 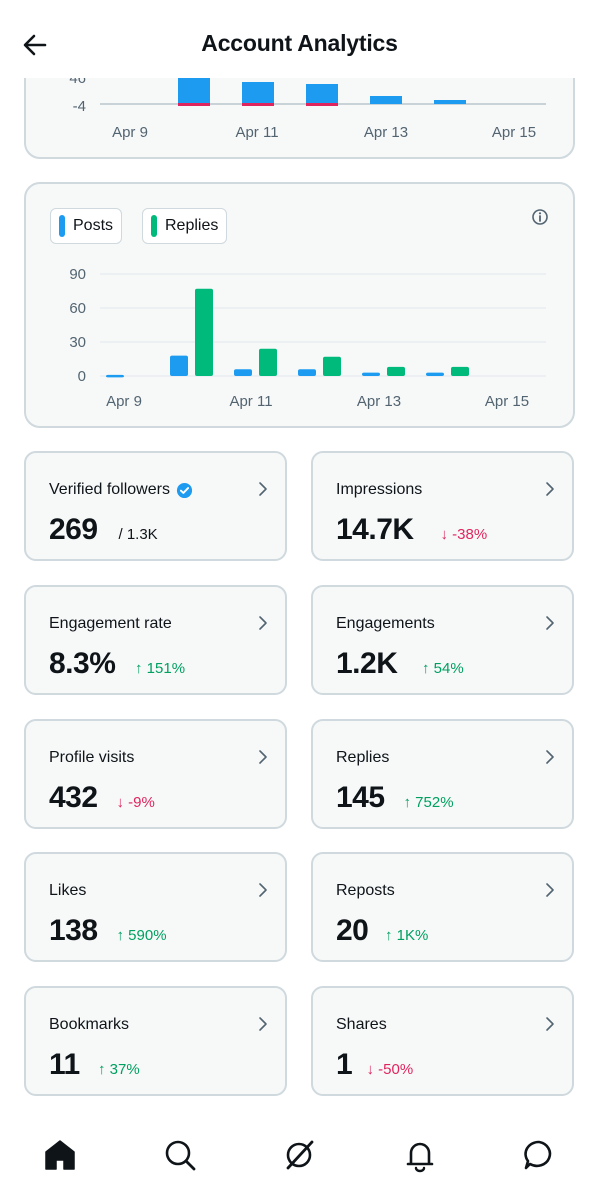 What do you see at coordinates (64, 1064) in the screenshot?
I see `stat-value: 11` at bounding box center [64, 1064].